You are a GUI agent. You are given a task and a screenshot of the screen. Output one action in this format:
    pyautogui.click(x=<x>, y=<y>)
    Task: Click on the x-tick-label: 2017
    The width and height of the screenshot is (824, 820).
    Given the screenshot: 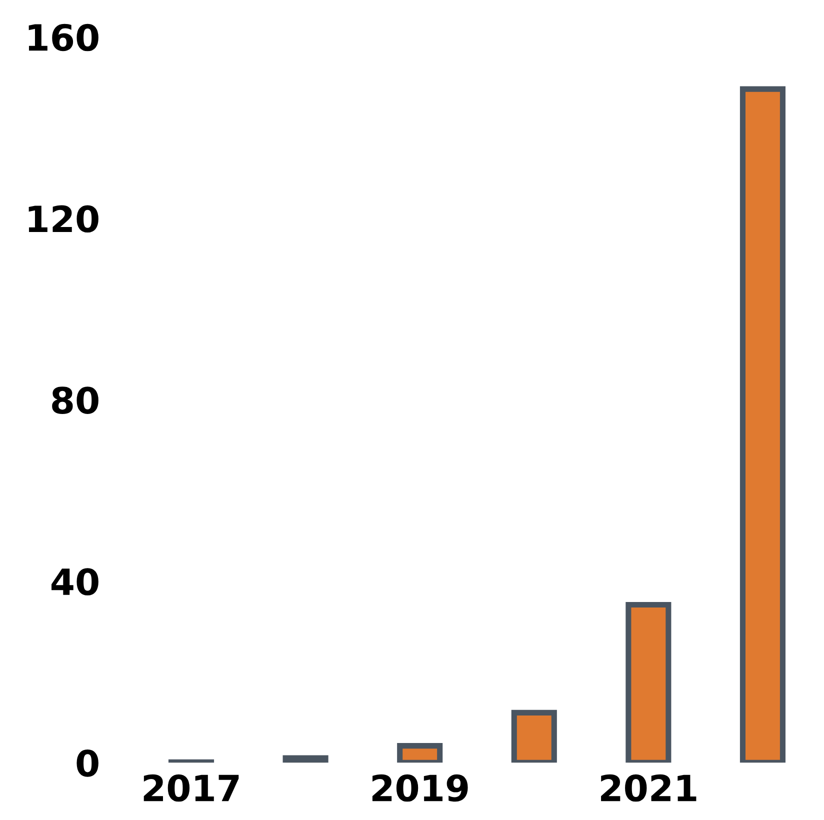 What is the action you would take?
    pyautogui.click(x=191, y=788)
    